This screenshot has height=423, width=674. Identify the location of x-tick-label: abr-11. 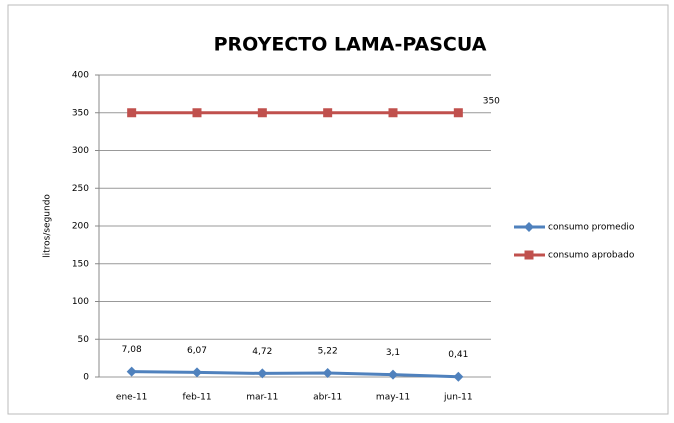
(327, 398).